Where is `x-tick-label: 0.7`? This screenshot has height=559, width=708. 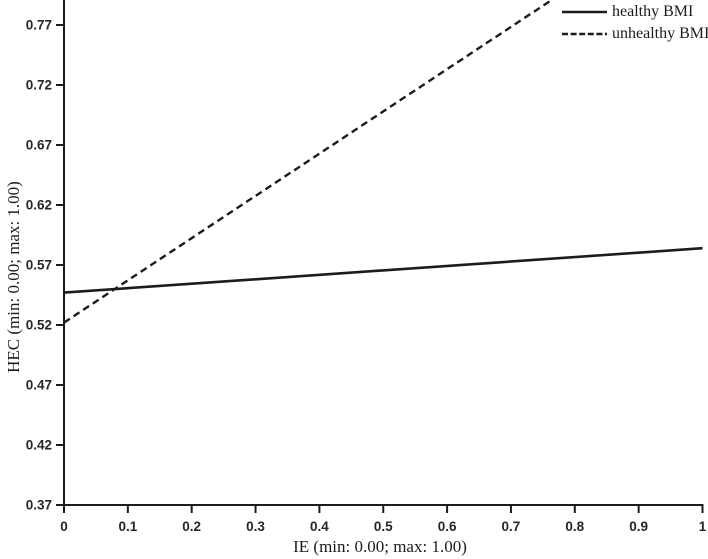 x-tick-label: 0.7 is located at coordinates (511, 526).